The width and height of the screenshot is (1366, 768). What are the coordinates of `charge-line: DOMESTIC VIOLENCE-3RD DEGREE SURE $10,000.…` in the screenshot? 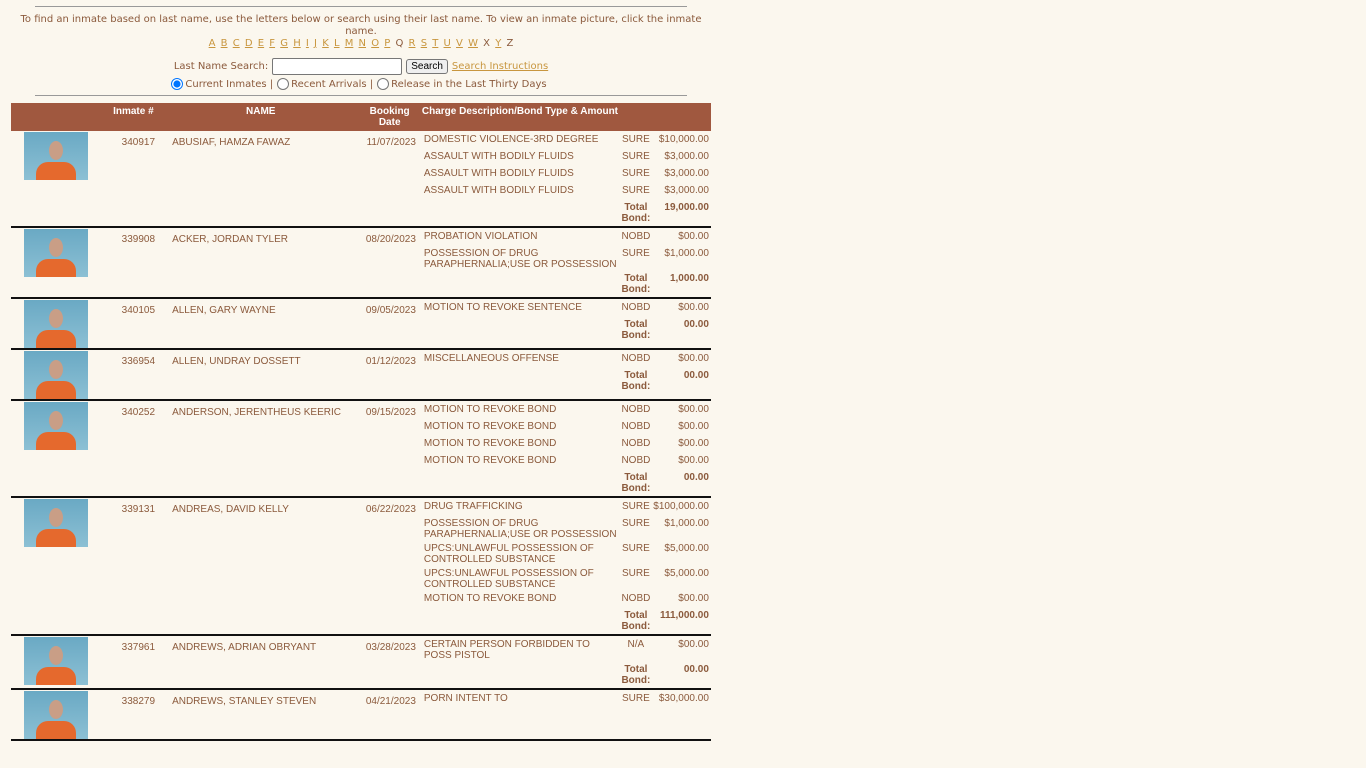 It's located at (565, 139).